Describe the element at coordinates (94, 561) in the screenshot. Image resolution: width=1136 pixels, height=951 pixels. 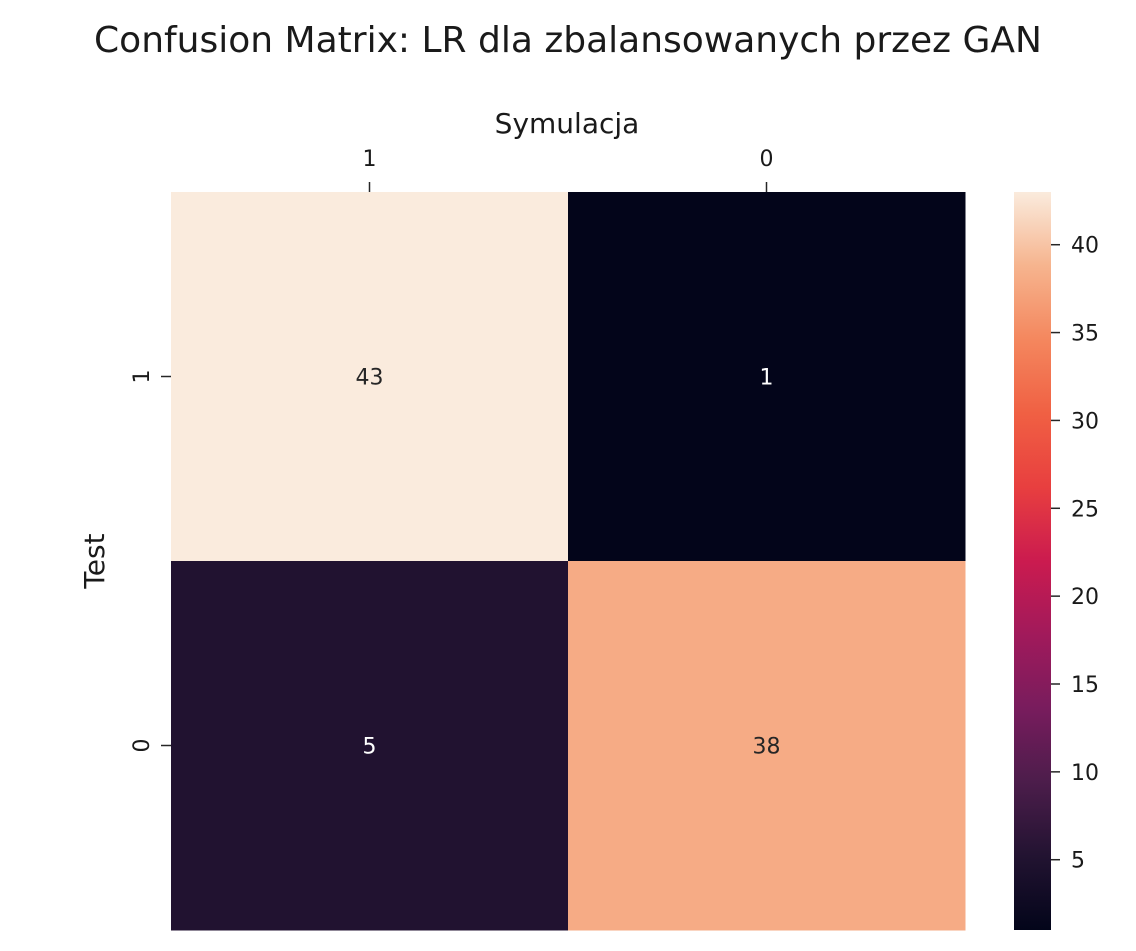
I see `y-axis-title: Test` at that location.